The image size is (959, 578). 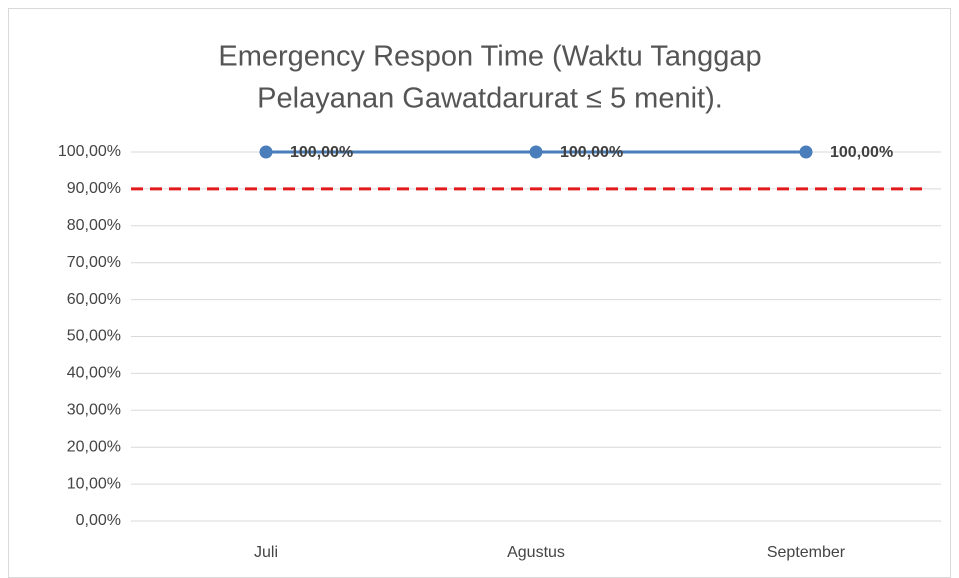 I want to click on y-tick-label: 40,00%, so click(x=94, y=373).